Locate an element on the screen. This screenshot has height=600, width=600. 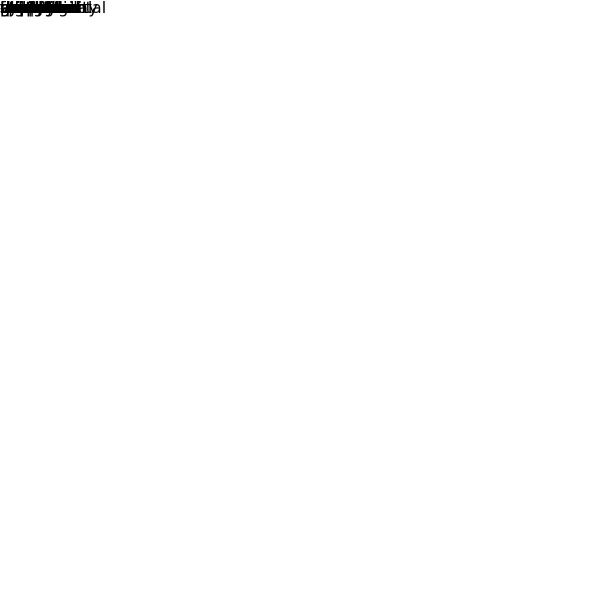
word-quality: quality is located at coordinates (27, 8).